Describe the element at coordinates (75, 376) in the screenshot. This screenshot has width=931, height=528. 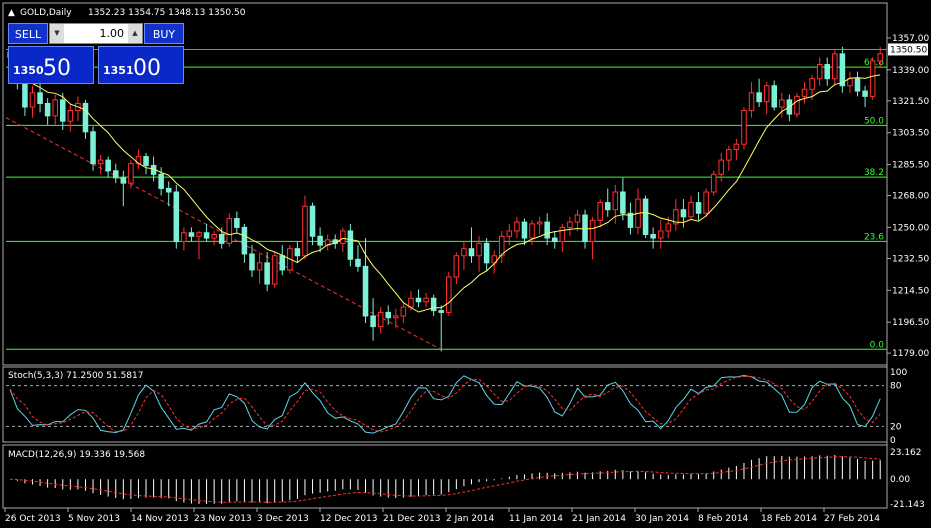
I see `stoch-title: Stoch(5,3,3) 71.2500 51.5817` at that location.